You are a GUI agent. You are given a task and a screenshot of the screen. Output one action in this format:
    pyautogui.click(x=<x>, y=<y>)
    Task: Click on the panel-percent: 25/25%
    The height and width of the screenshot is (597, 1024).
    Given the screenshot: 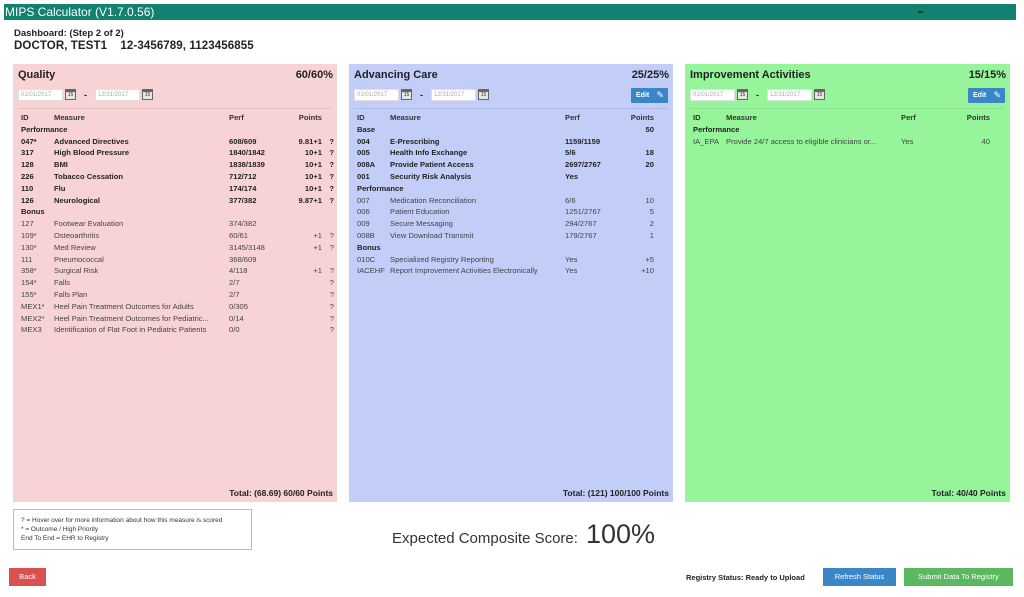 What is the action you would take?
    pyautogui.click(x=650, y=75)
    